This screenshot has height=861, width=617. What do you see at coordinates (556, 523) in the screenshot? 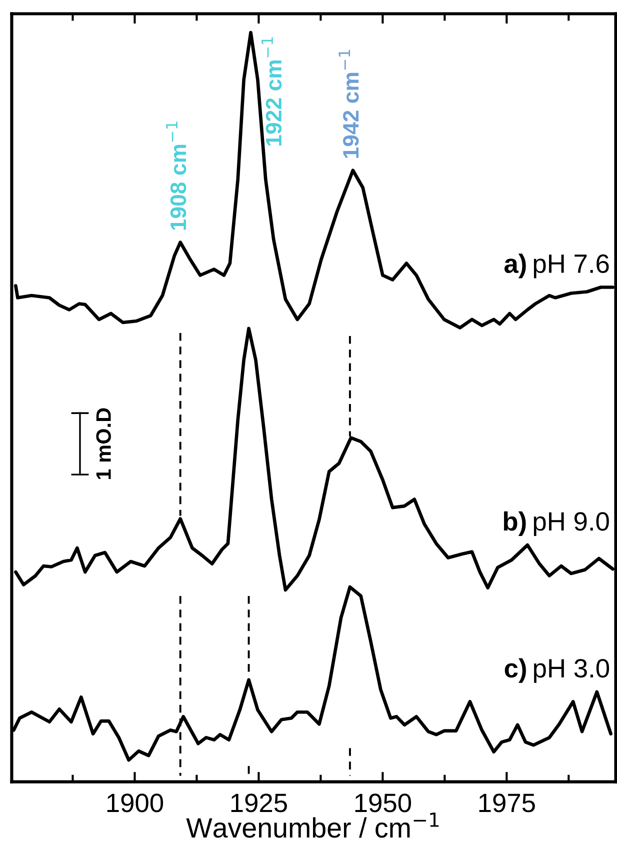
I see `series-label: b) pH 9.0` at bounding box center [556, 523].